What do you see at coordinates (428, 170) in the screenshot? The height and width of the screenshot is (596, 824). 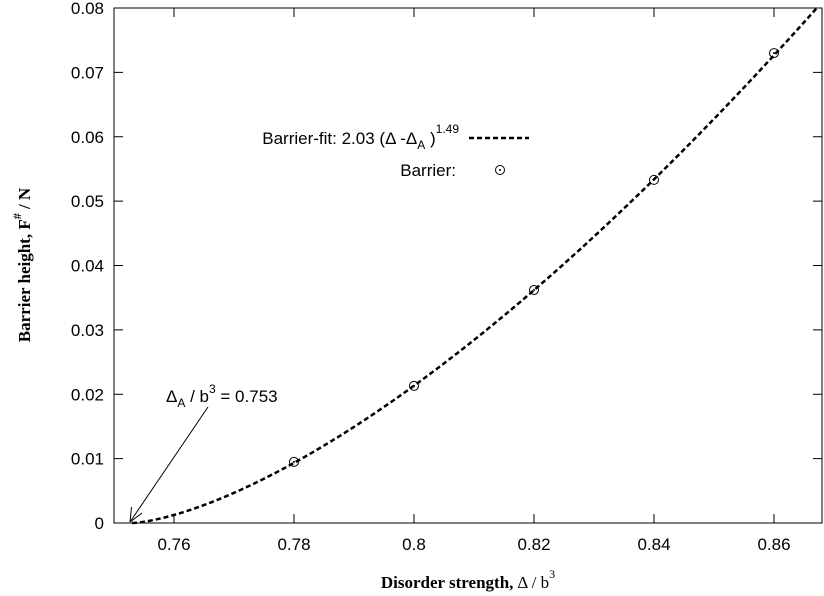 I see `legend-points-label: Barrier:` at bounding box center [428, 170].